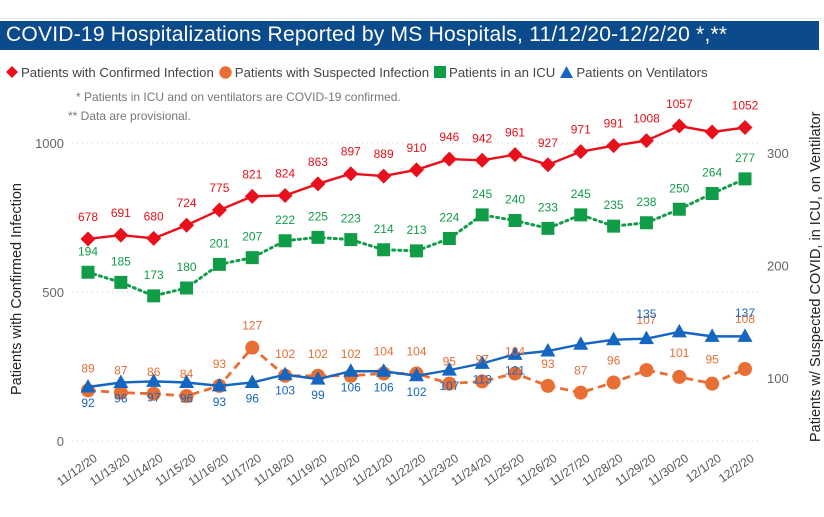 The image size is (824, 517). I want to click on data-label-ventilators: 113, so click(482, 379).